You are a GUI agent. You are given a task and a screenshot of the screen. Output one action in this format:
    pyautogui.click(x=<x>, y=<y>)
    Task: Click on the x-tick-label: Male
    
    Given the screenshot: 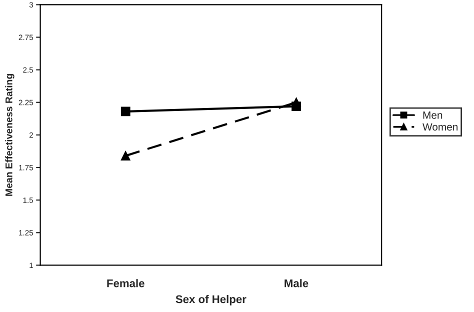 What is the action you would take?
    pyautogui.click(x=296, y=283)
    